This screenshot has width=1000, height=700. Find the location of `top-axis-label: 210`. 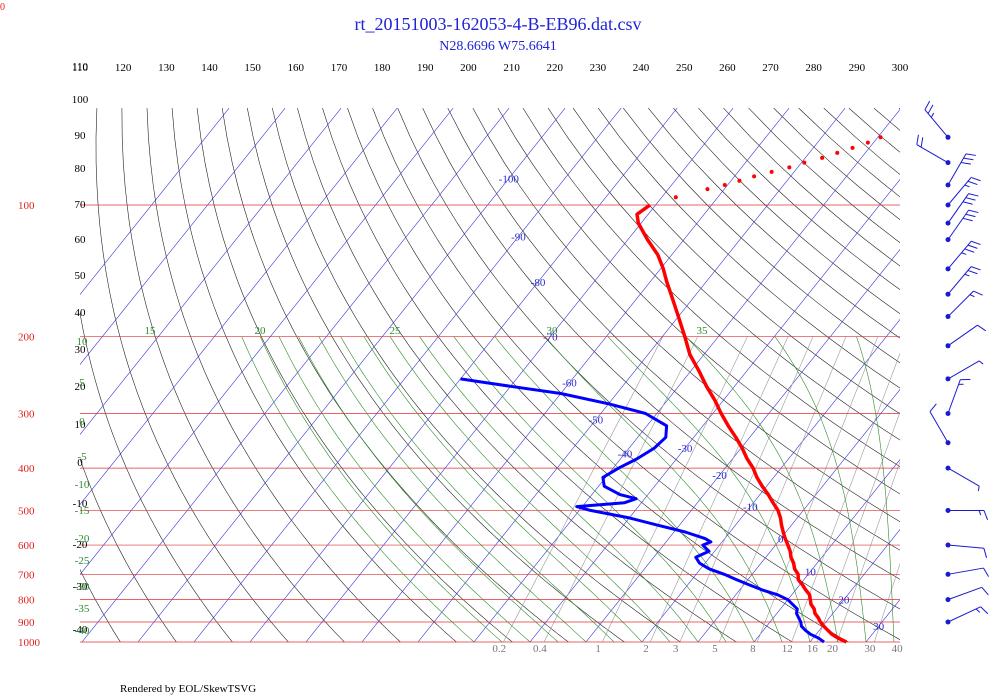

top-axis-label: 210 is located at coordinates (511, 68).